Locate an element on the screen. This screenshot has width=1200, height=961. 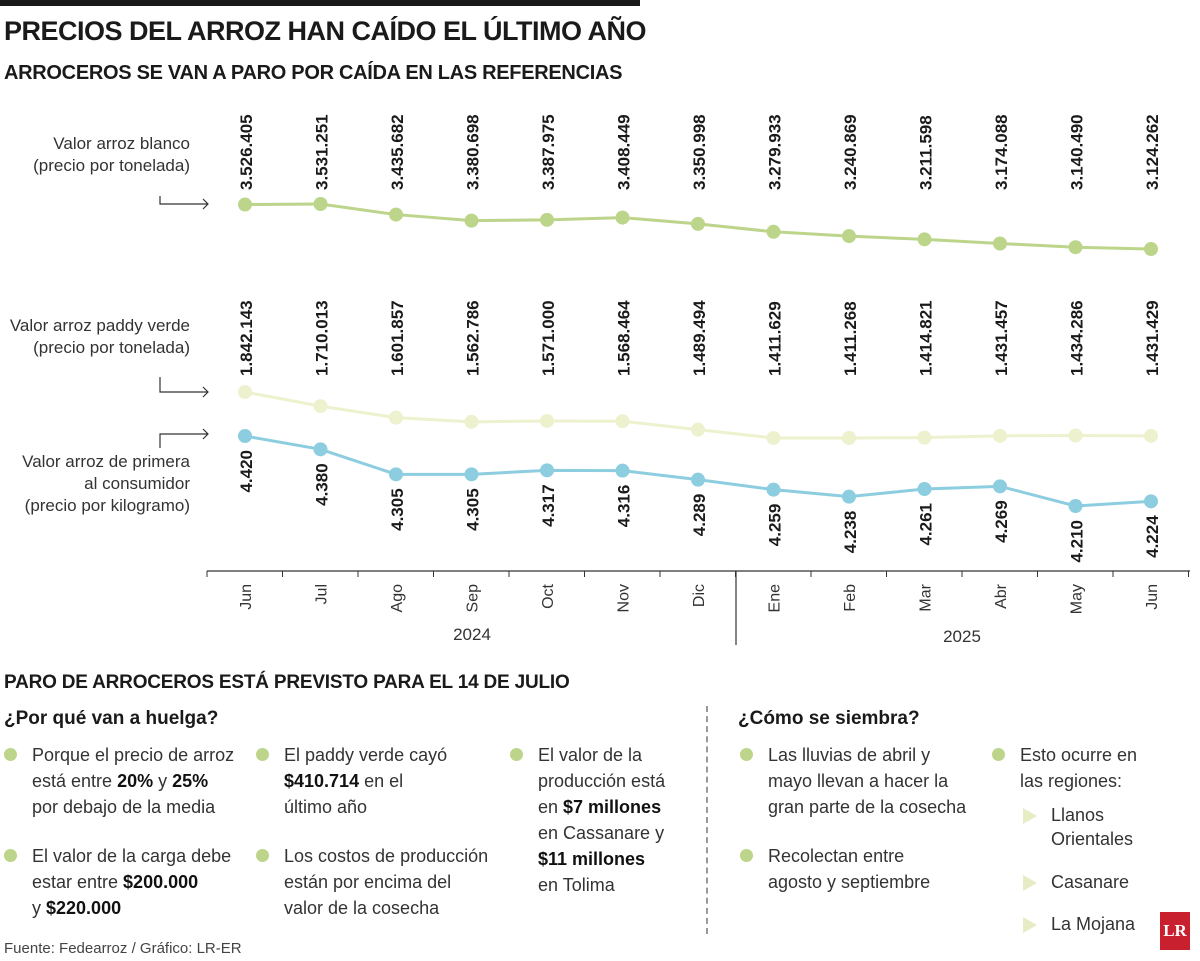
x-tick-label: Mar is located at coordinates (926, 597).